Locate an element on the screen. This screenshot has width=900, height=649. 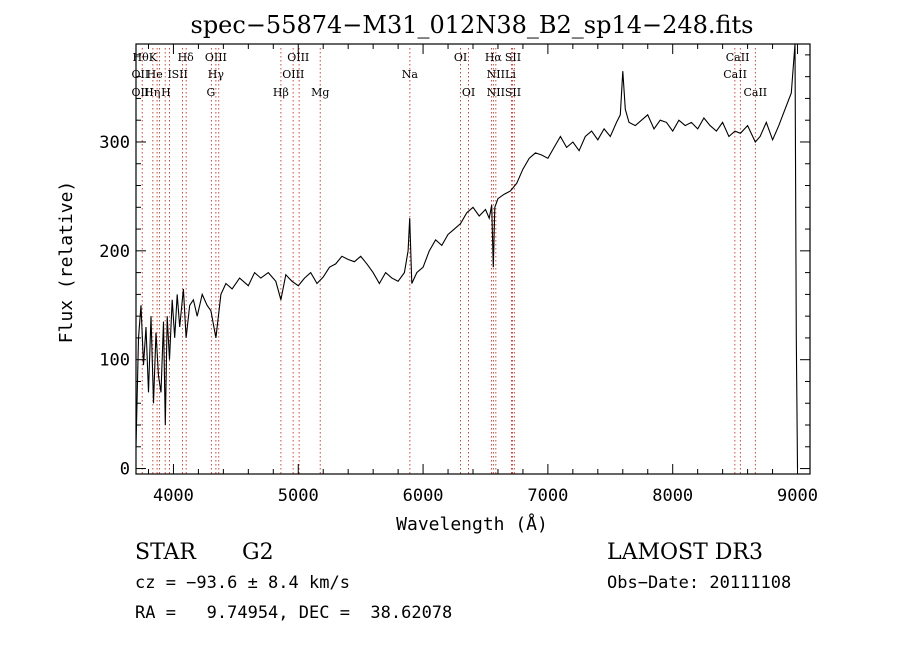
y-tick-label: 100 is located at coordinates (114, 361).